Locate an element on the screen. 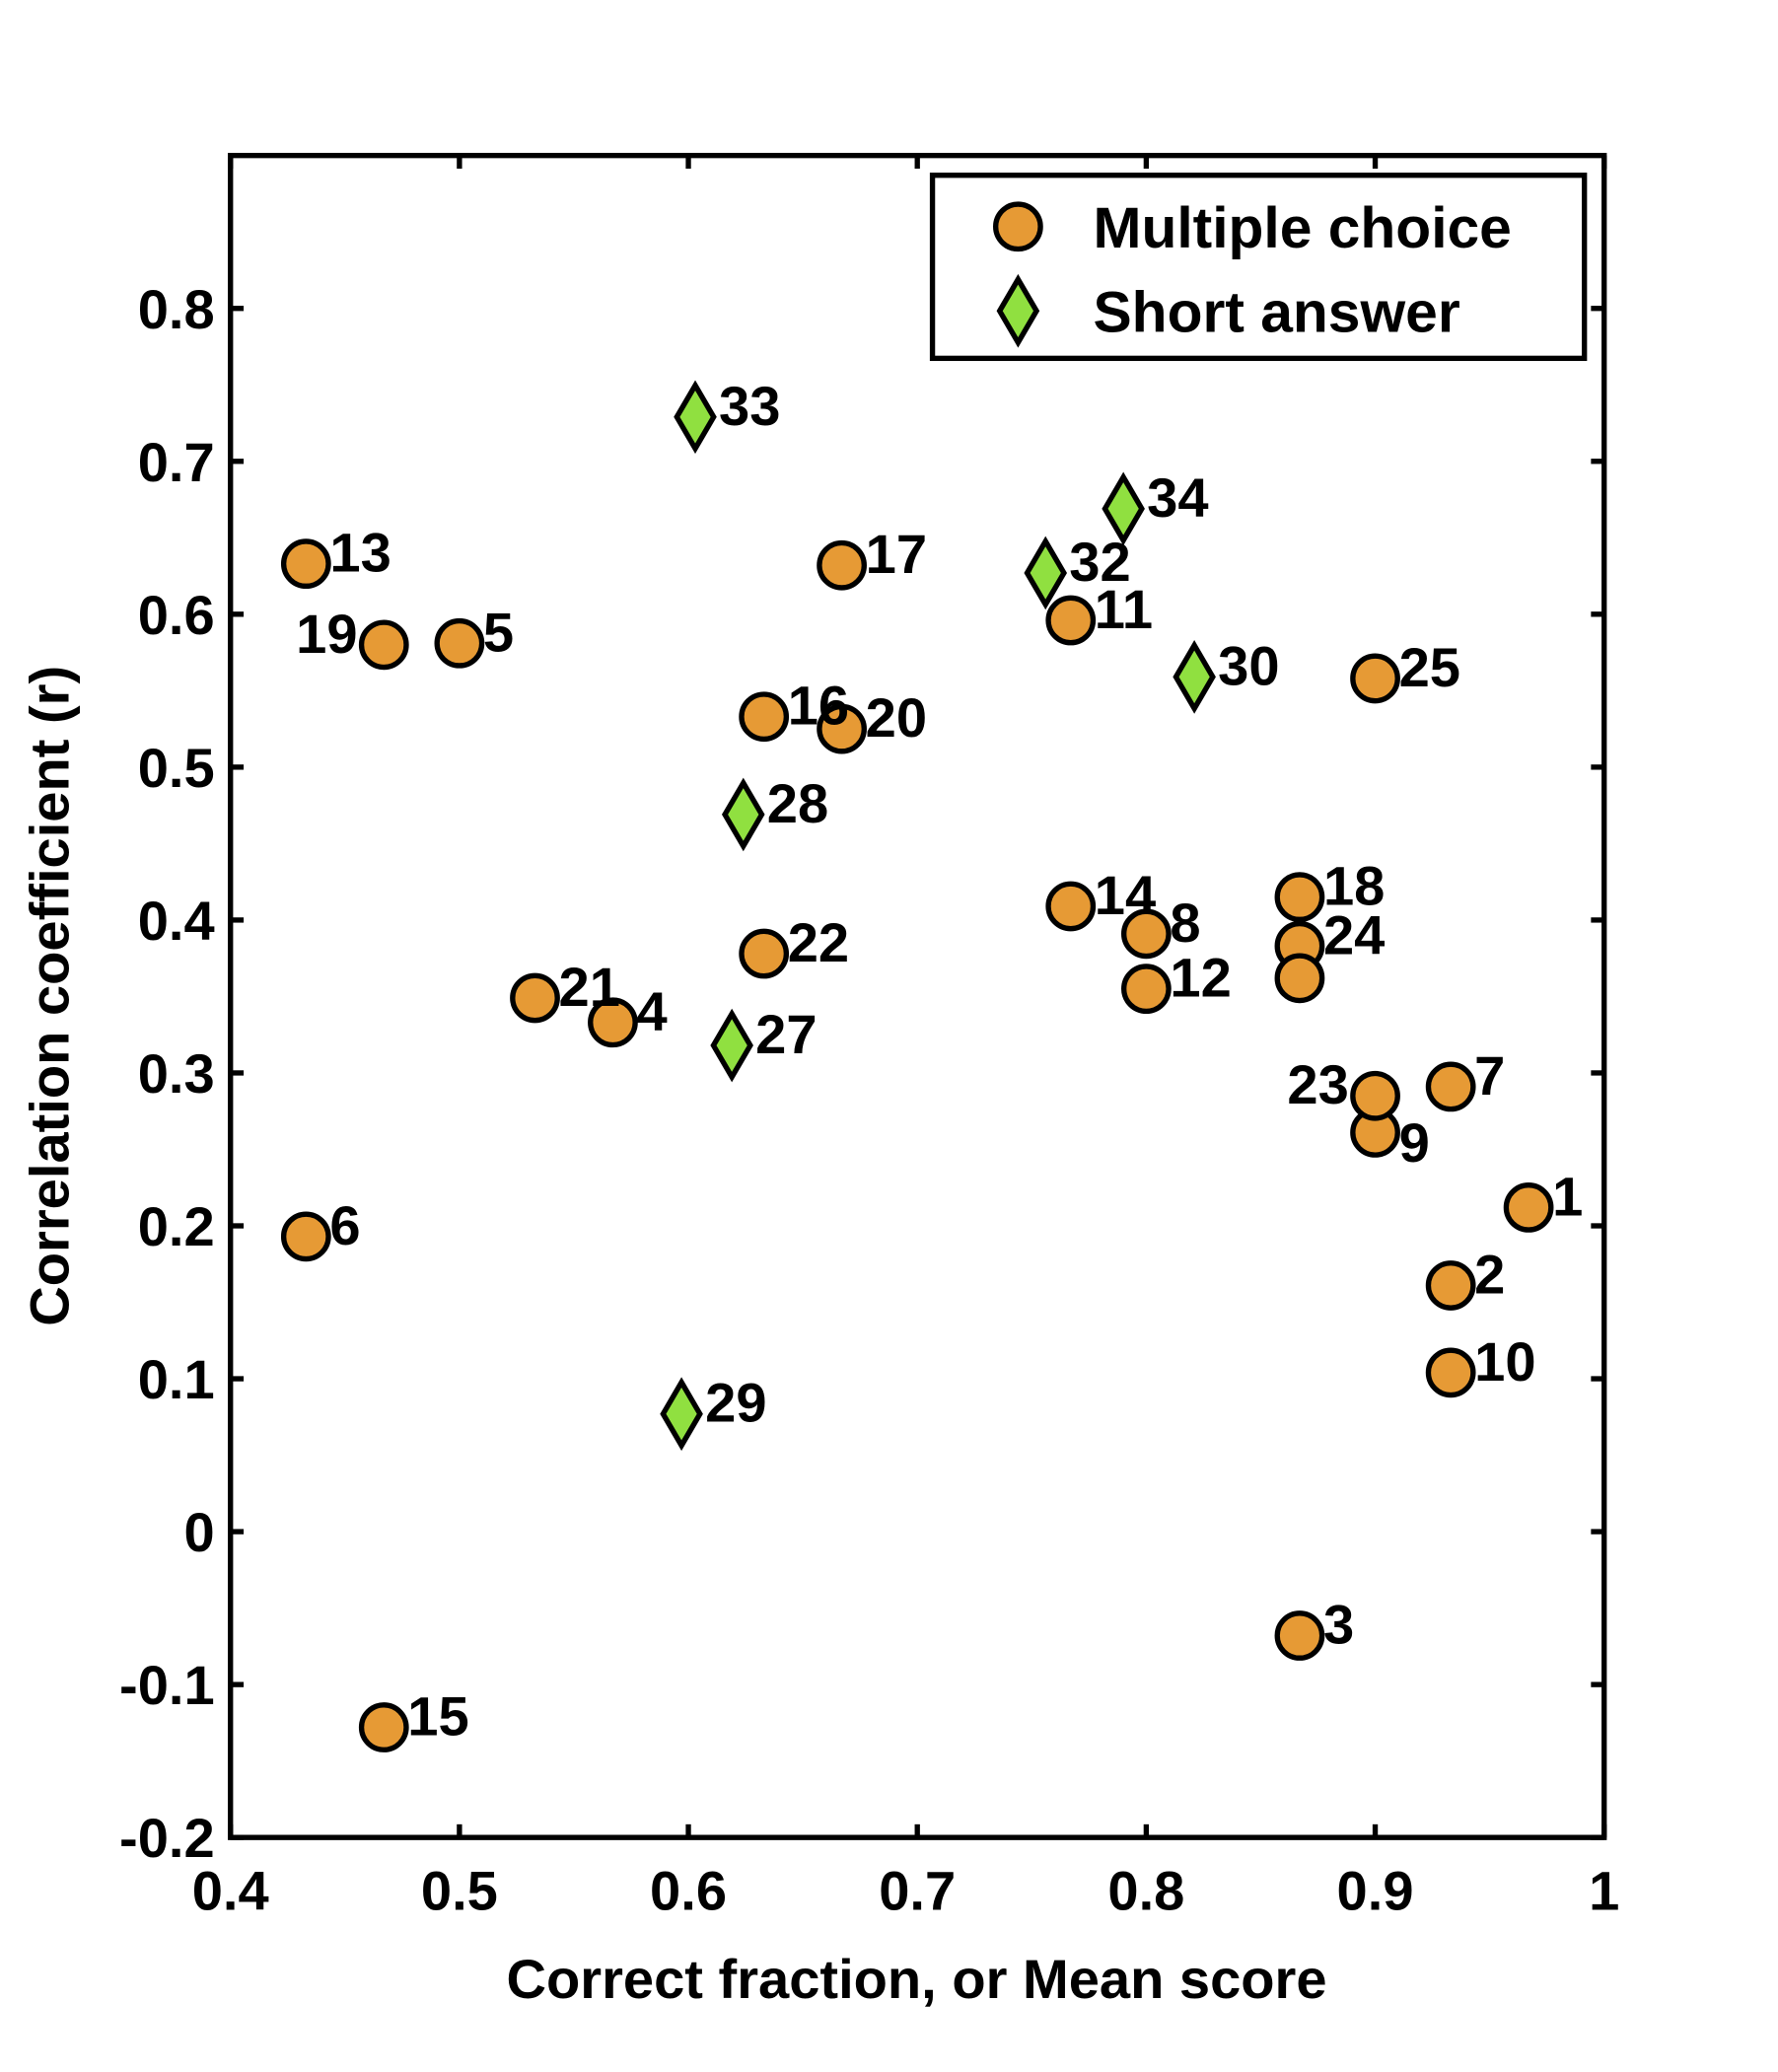  data-label: 23 is located at coordinates (1317, 1084).